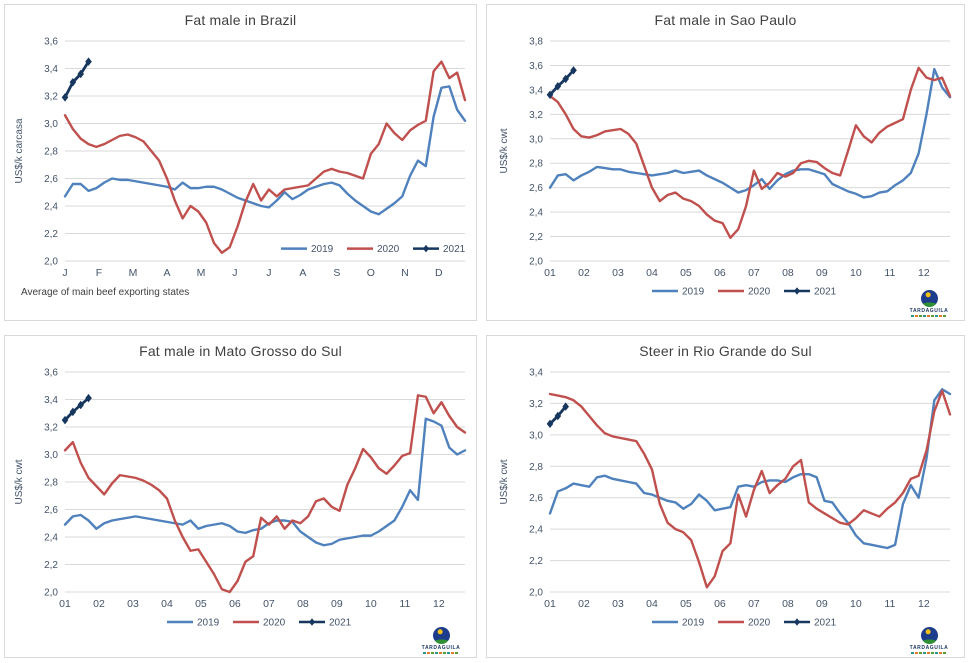 This screenshot has height=663, width=970. What do you see at coordinates (725, 351) in the screenshot?
I see `chart-title: Steer in Rio Grande do Sul` at bounding box center [725, 351].